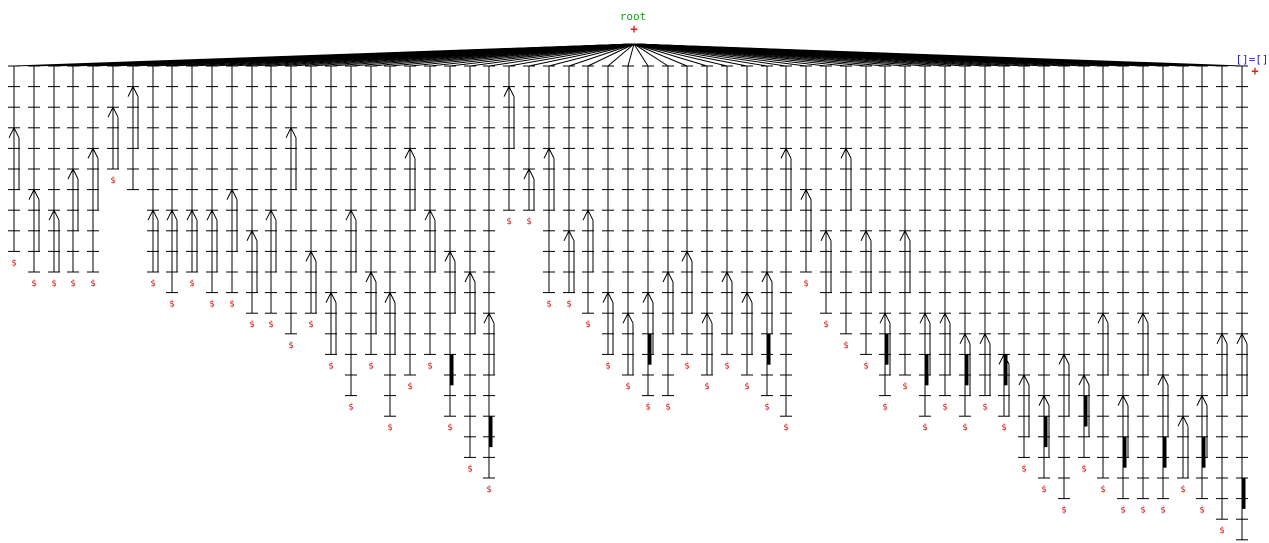 The image size is (1269, 543). What do you see at coordinates (1254, 71) in the screenshot?
I see `right-node-expand-marker: +` at bounding box center [1254, 71].